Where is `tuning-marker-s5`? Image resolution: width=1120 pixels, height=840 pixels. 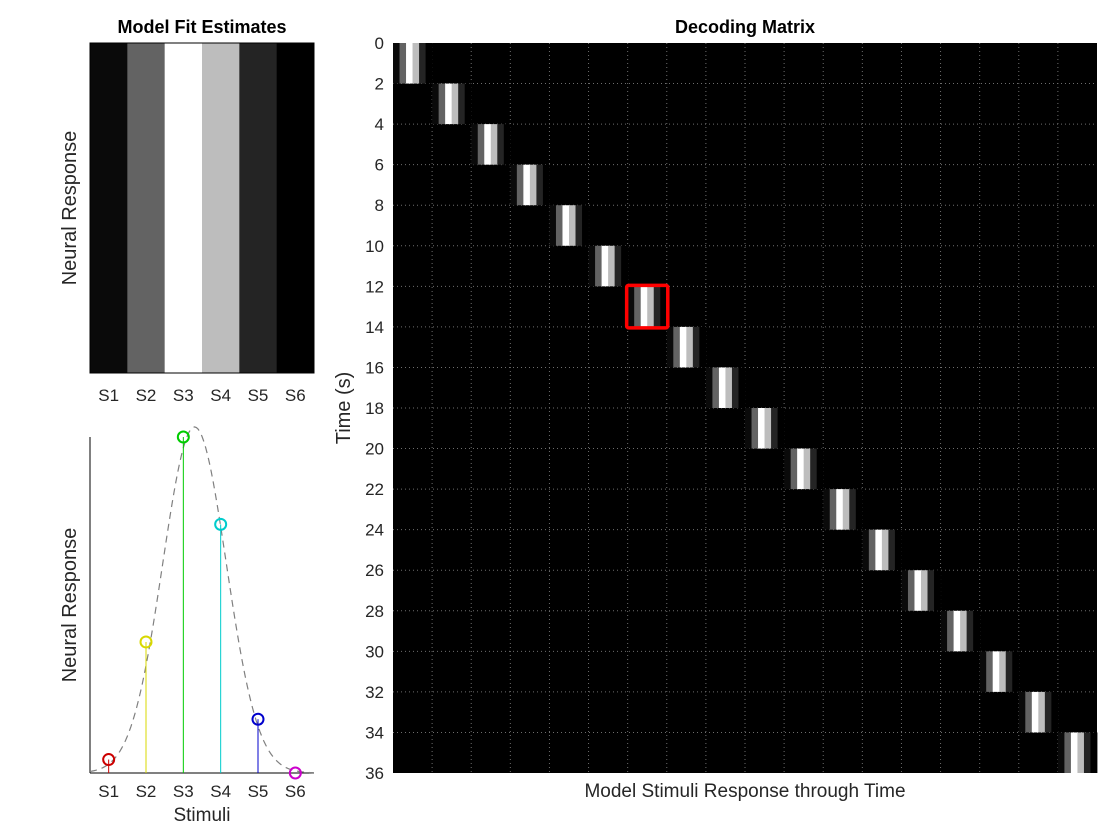 tuning-marker-s5 is located at coordinates (258, 719).